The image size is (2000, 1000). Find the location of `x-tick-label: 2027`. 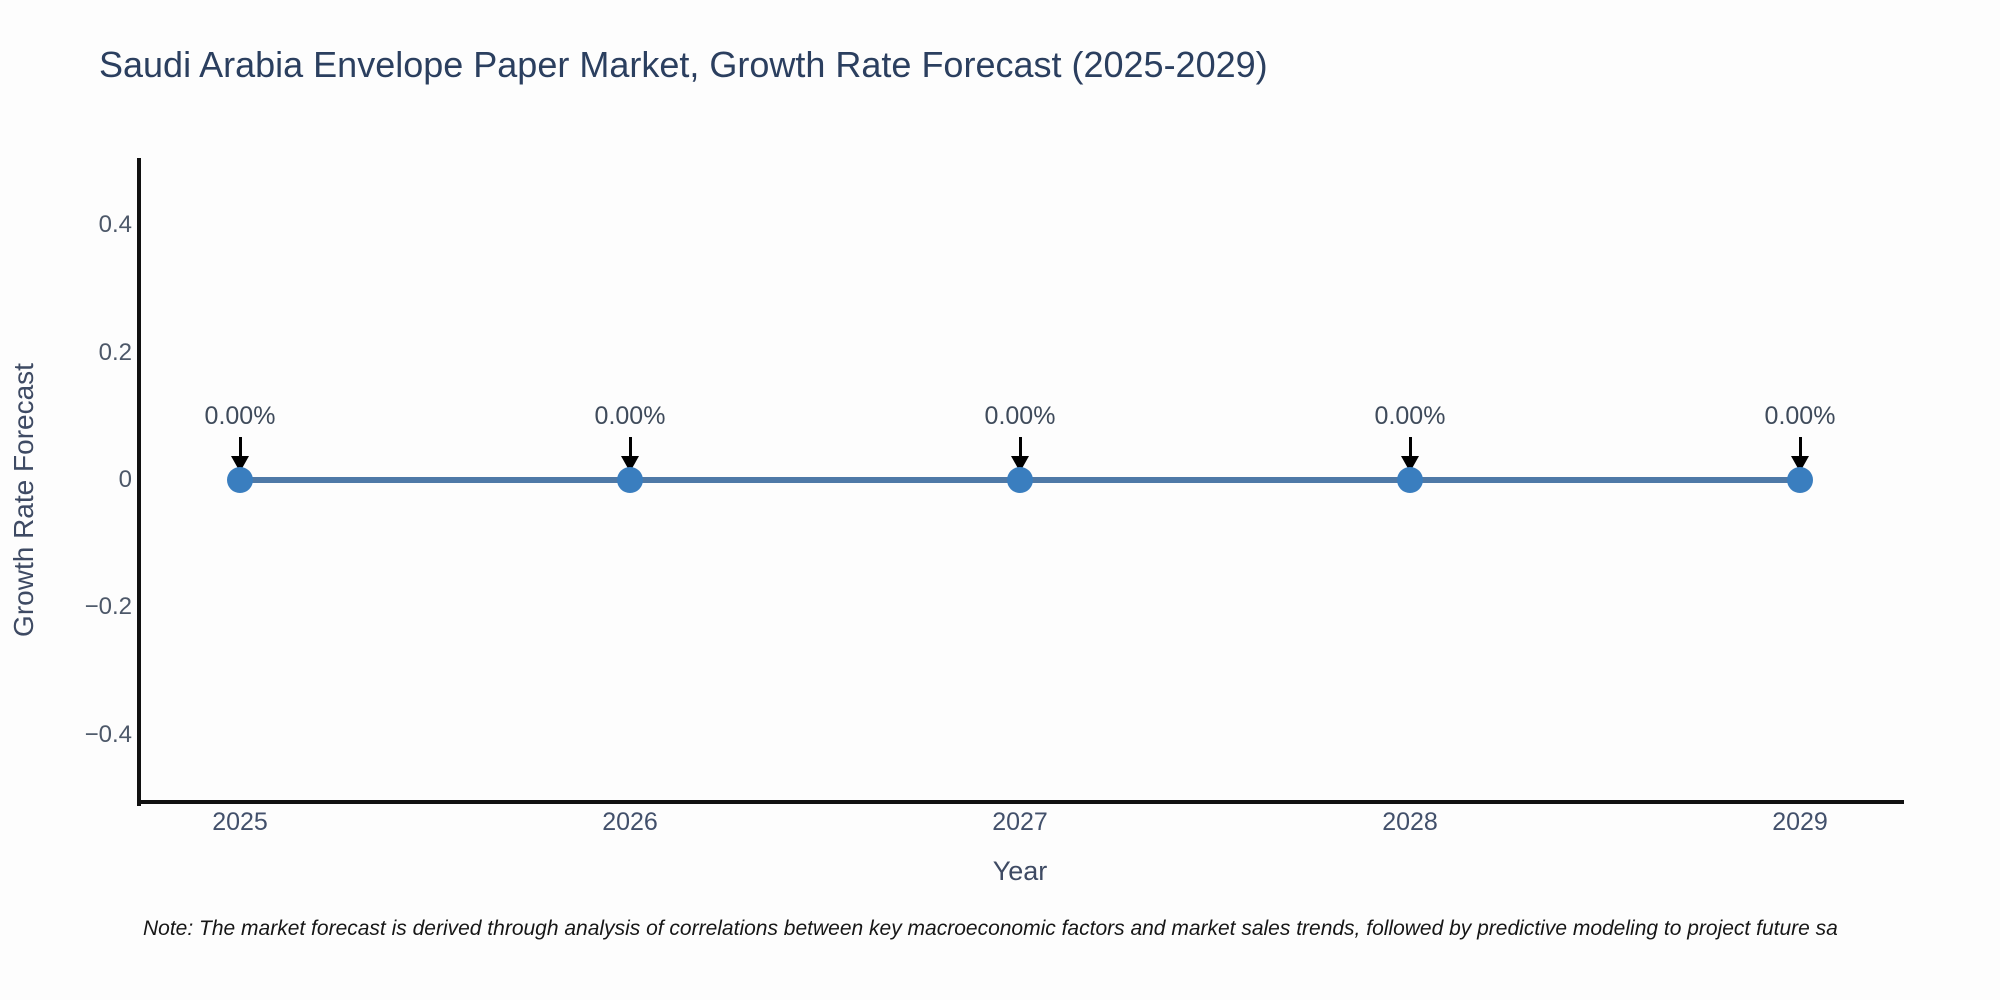

x-tick-label: 2027 is located at coordinates (1020, 822).